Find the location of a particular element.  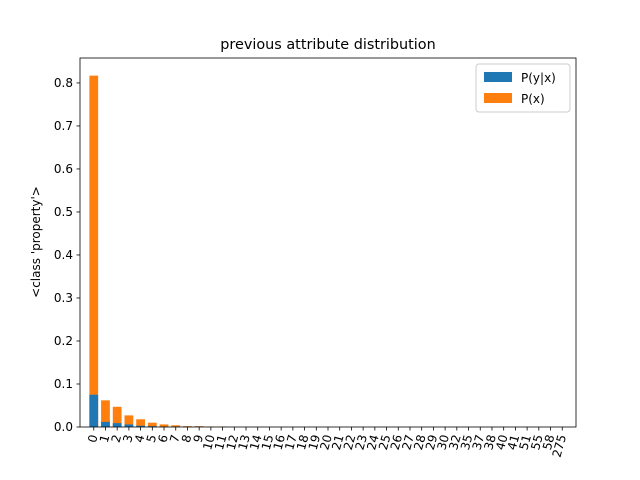

x-tick-label-38: 38 is located at coordinates (489, 442).